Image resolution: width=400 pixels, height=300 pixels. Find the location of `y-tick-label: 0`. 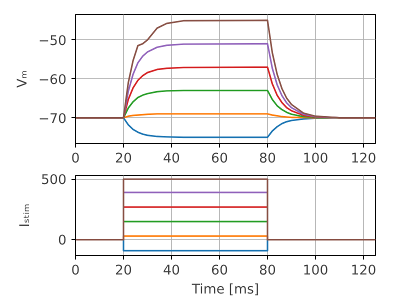

y-tick-label: 0 is located at coordinates (62, 241).